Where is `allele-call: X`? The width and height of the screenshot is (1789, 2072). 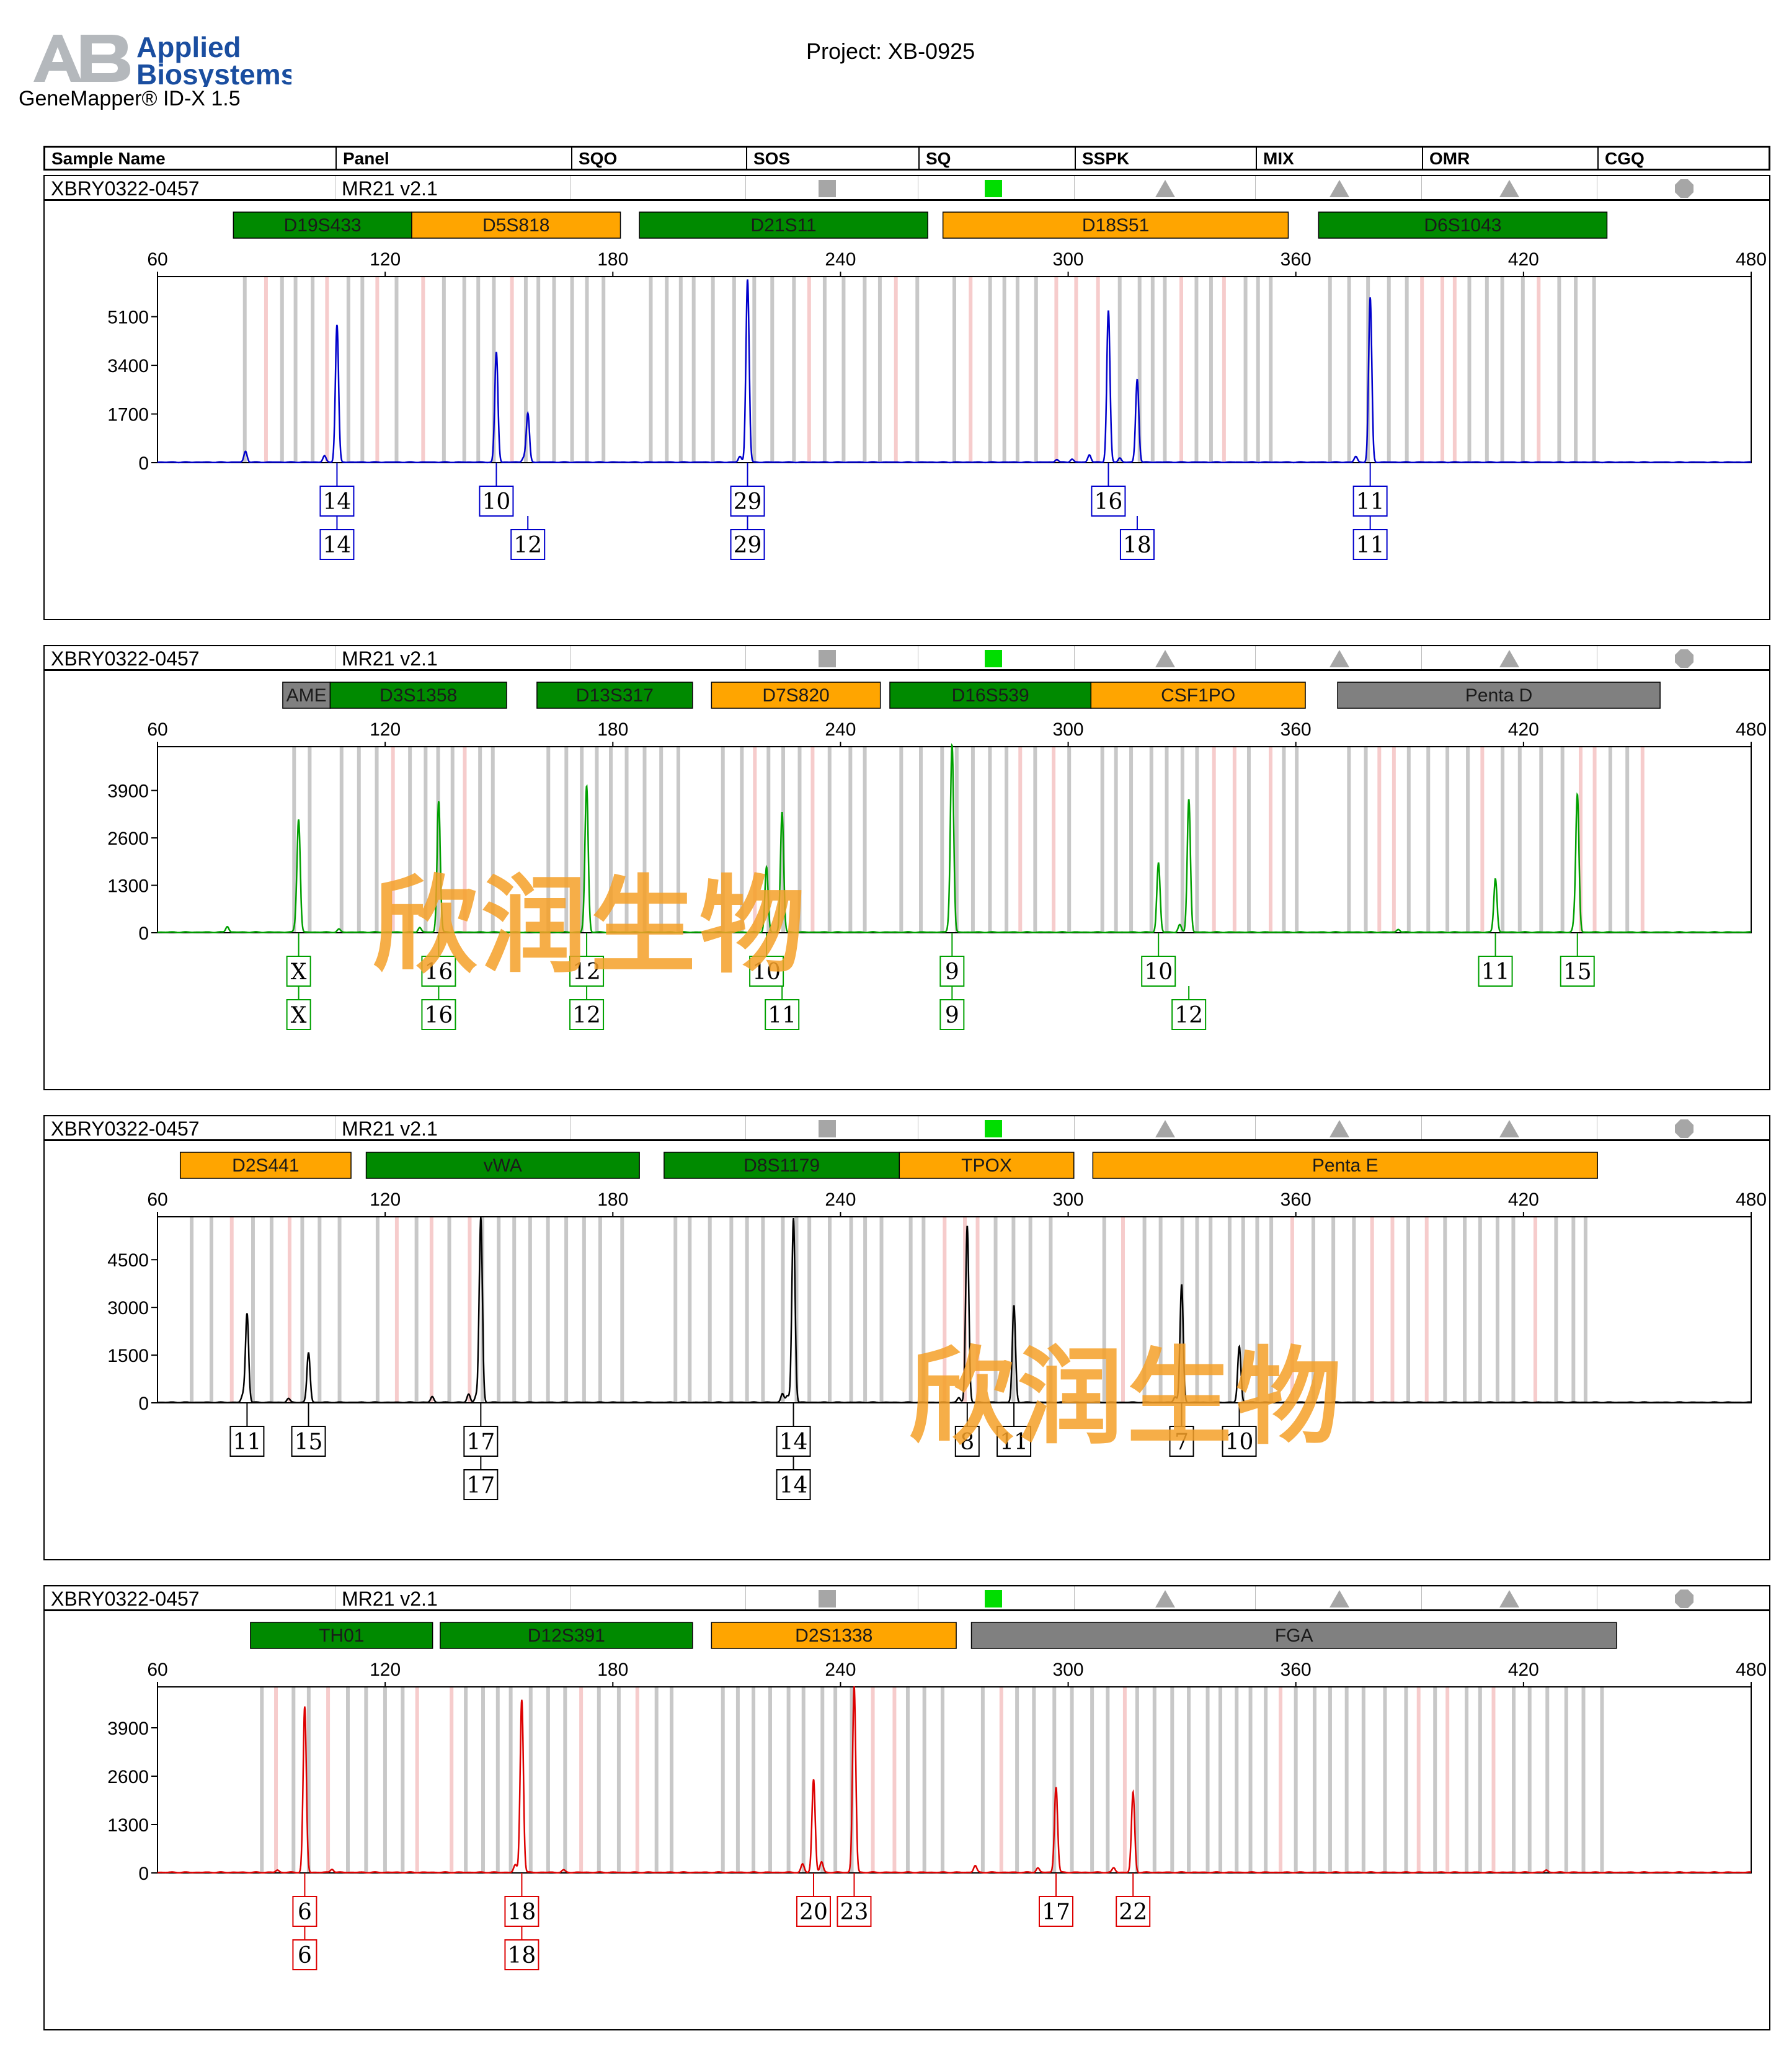
allele-call: X is located at coordinates (298, 960).